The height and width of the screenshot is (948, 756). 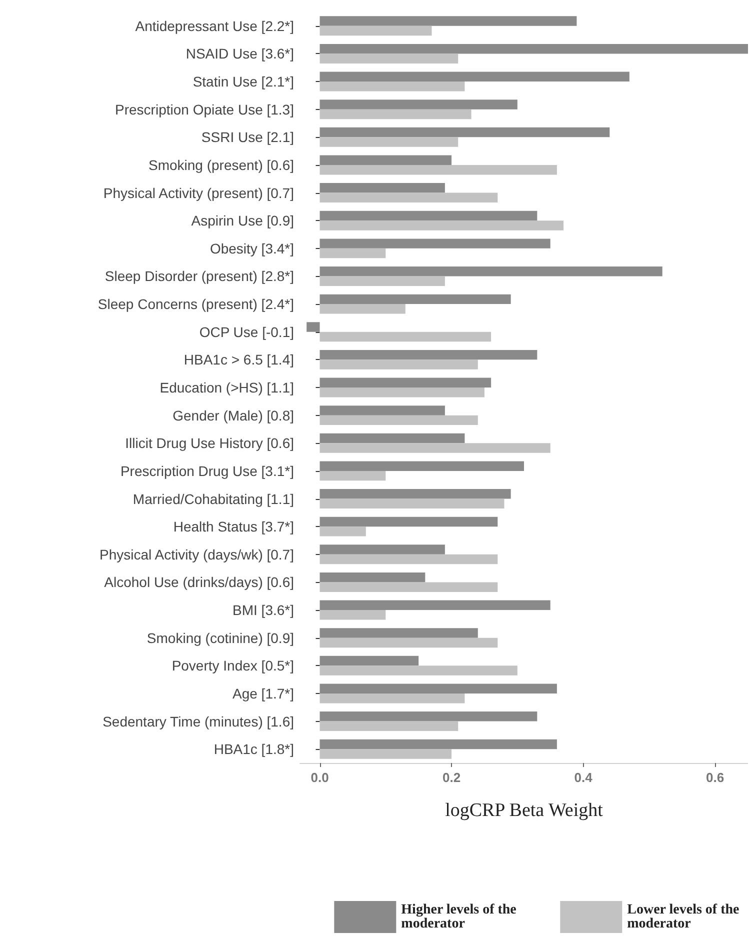 I want to click on y-tick-label: Gender (Male) [0.8], so click(x=233, y=415).